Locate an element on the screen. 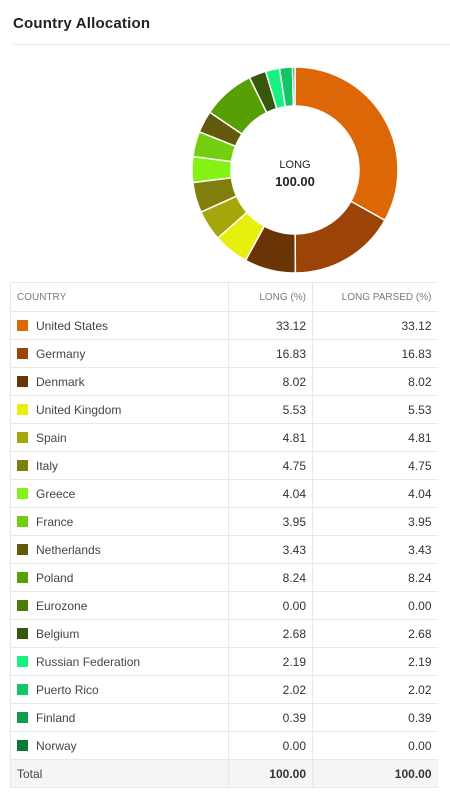  country-cell: Eurozone is located at coordinates (119, 605).